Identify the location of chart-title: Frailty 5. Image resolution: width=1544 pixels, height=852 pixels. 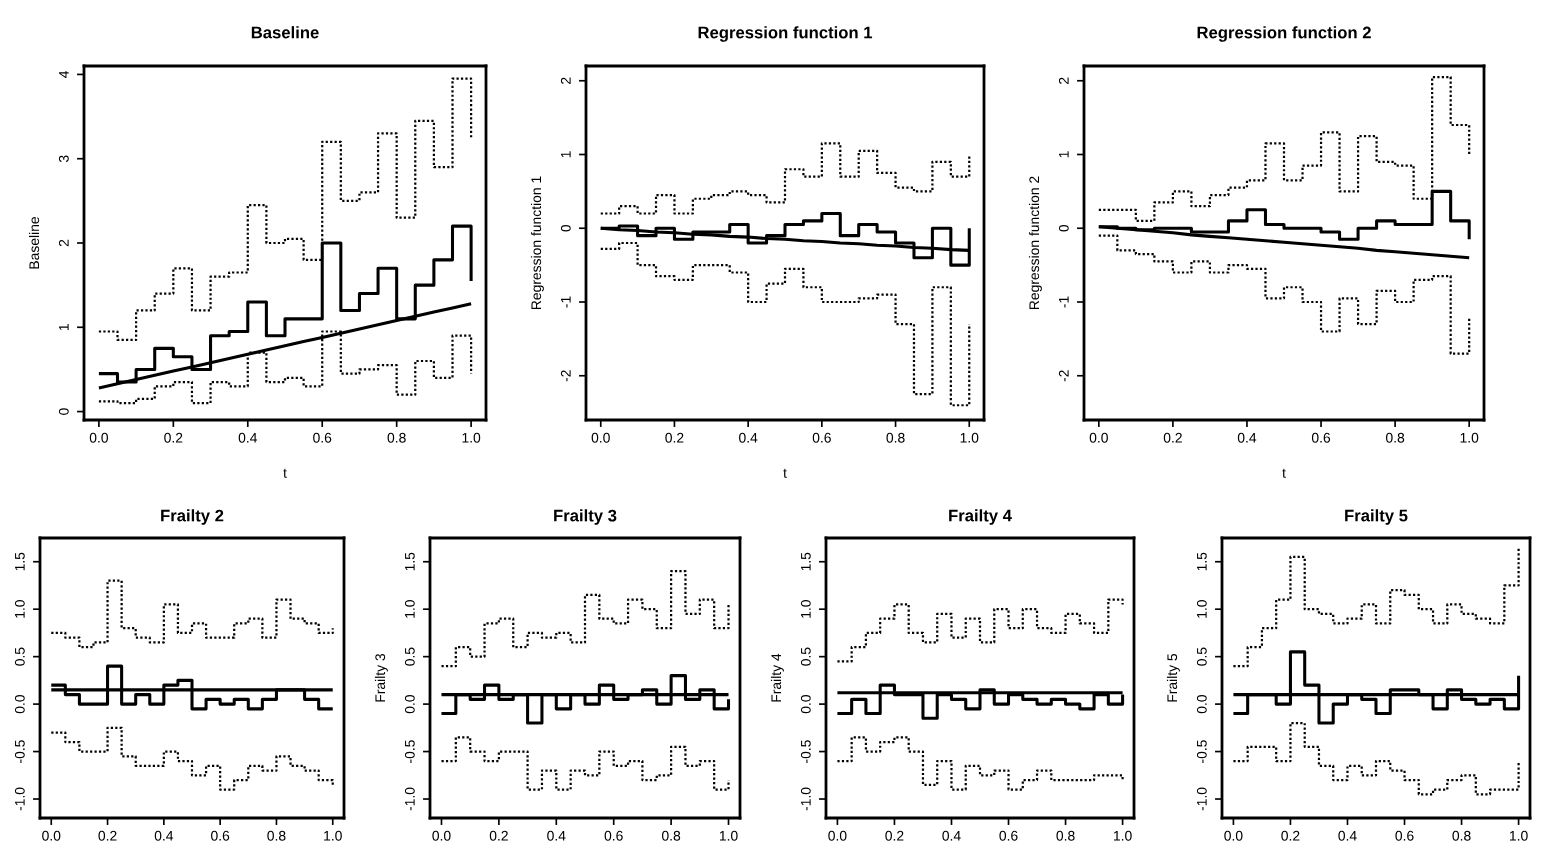
(1376, 517).